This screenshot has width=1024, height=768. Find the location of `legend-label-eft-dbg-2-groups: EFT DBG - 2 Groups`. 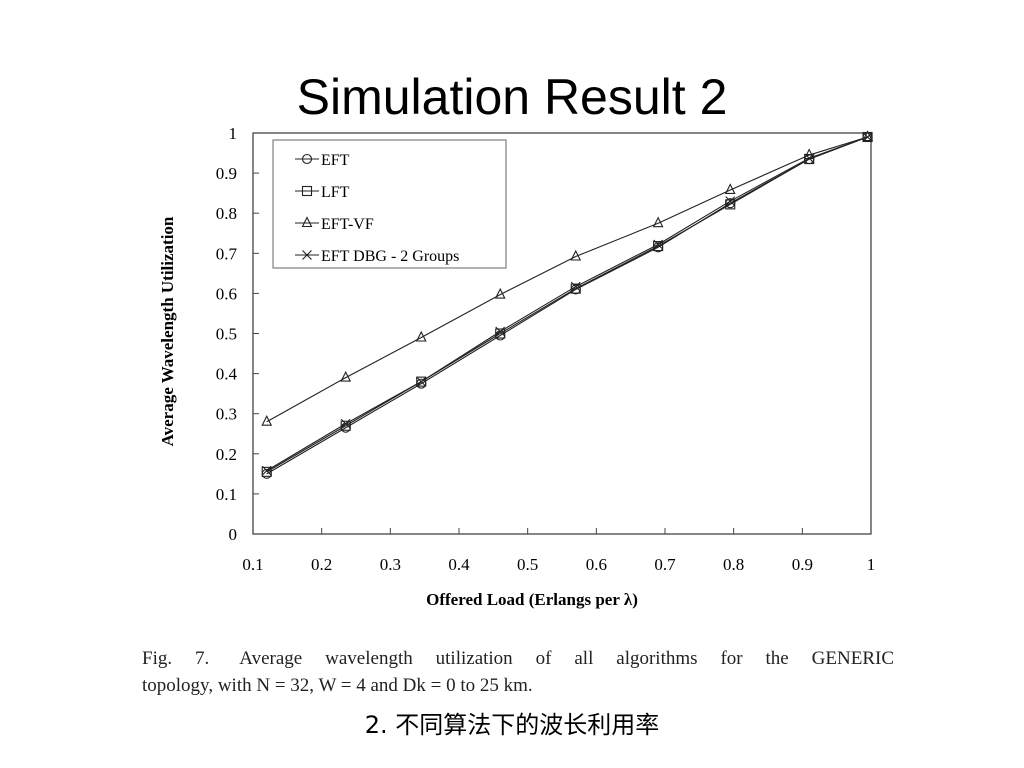

legend-label-eft-dbg-2-groups: EFT DBG - 2 Groups is located at coordinates (390, 256).